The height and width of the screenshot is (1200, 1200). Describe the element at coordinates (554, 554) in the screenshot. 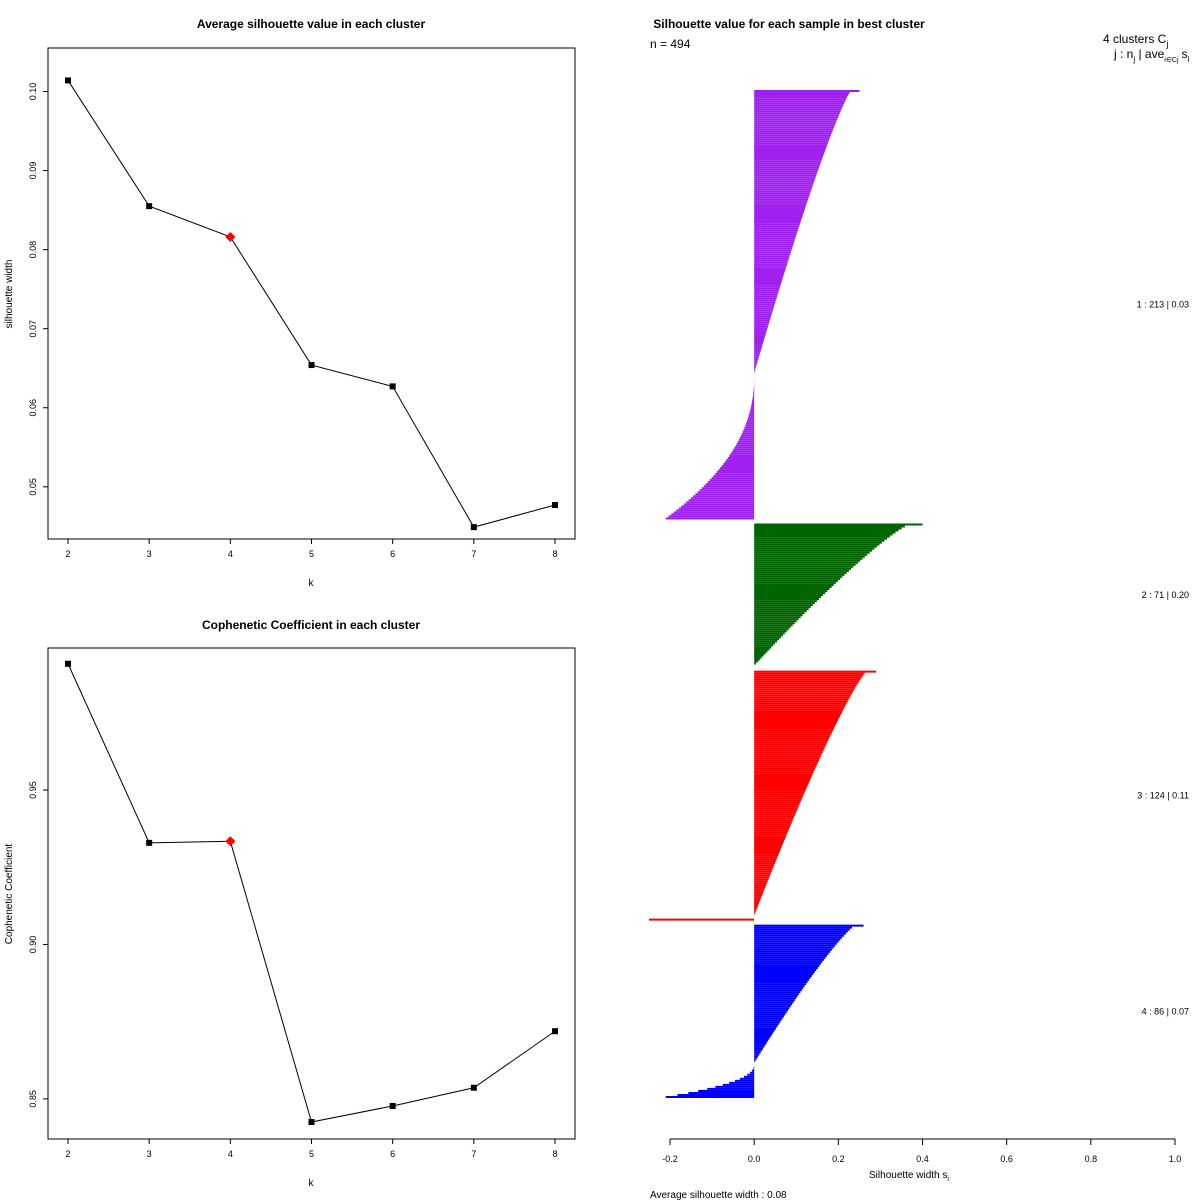

I see `silhouette-xtick-label: 8` at that location.